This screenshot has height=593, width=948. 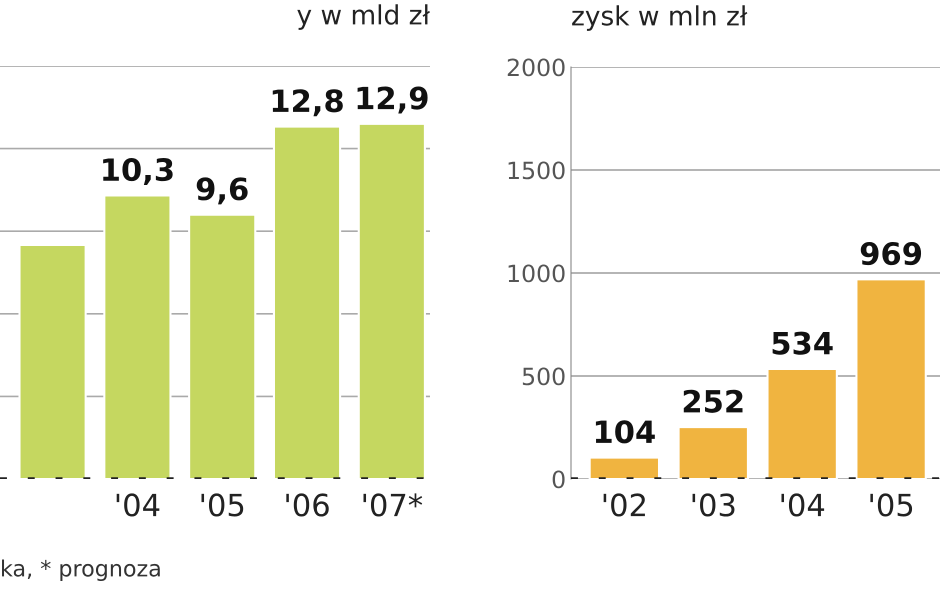 I want to click on y-tick-label: 2000, so click(x=536, y=67).